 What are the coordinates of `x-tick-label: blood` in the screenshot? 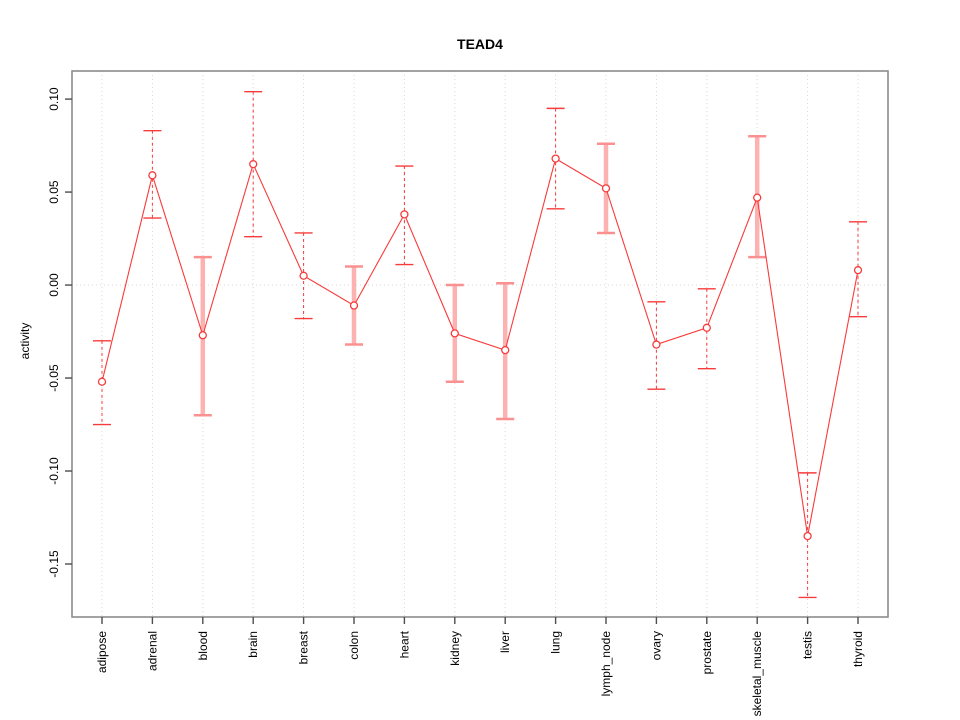 It's located at (203, 645).